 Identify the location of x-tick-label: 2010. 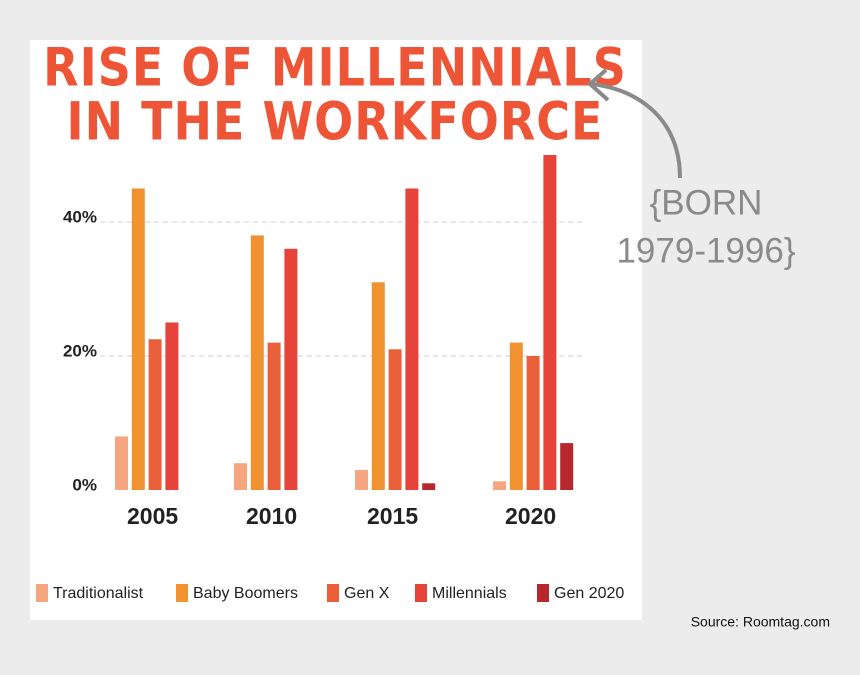
(271, 516).